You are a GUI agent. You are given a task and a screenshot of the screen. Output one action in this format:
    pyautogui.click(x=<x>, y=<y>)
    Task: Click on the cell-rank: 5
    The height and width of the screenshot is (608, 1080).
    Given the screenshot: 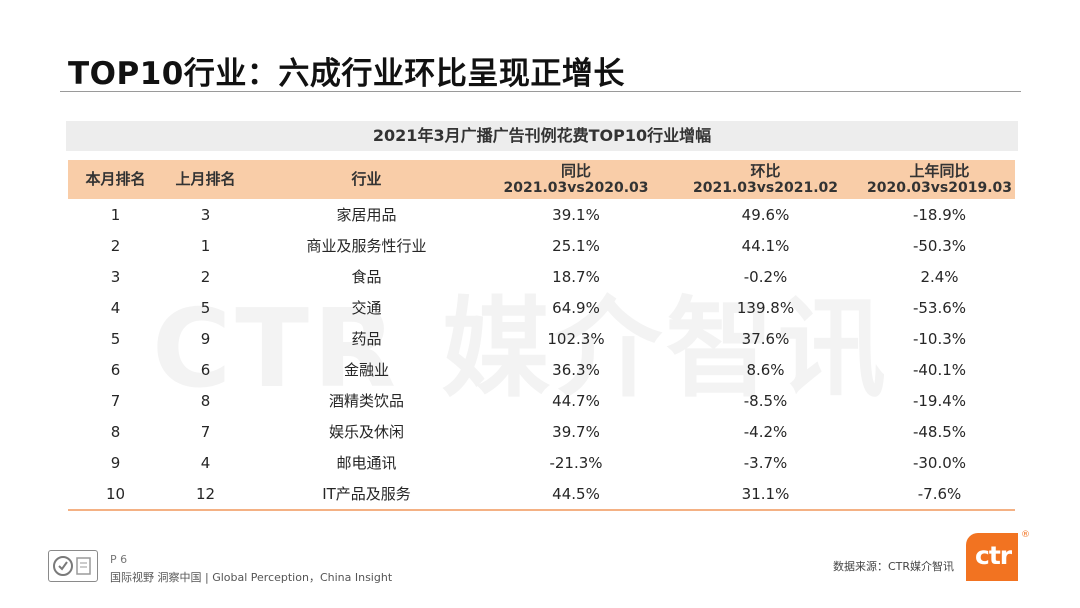 What is the action you would take?
    pyautogui.click(x=115, y=338)
    